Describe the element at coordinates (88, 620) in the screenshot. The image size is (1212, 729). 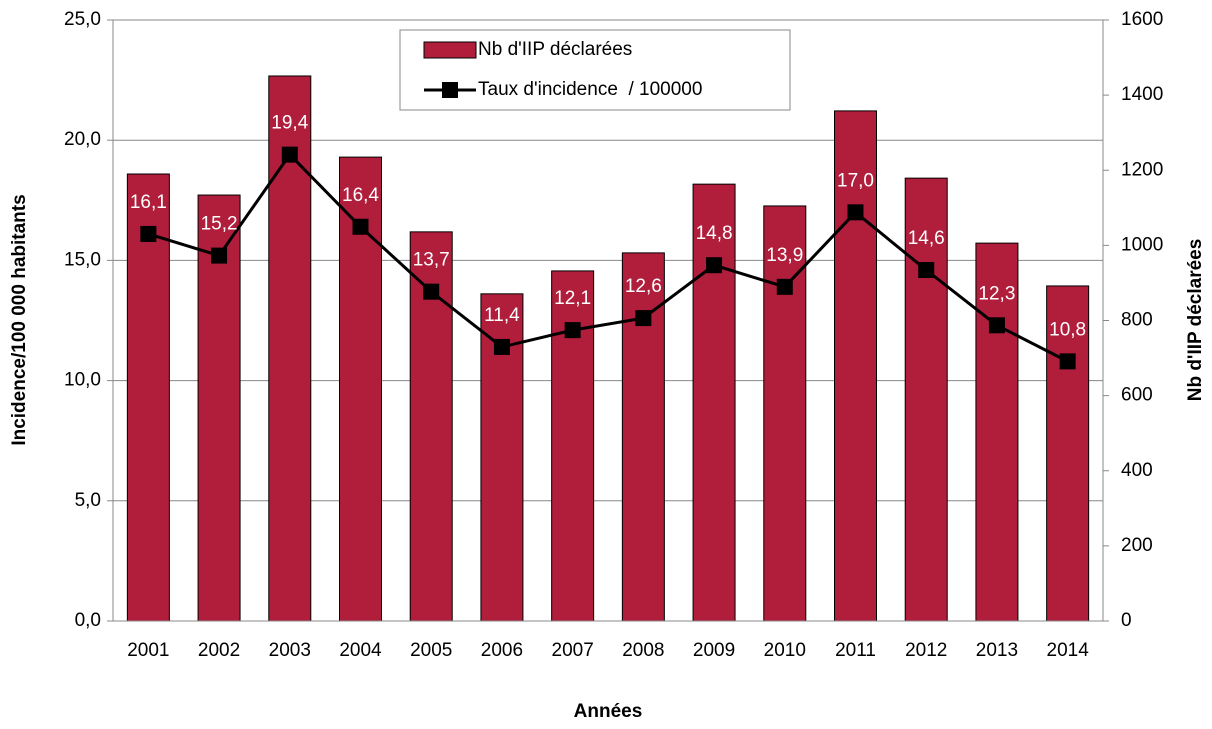
I see `y-tick-label: 0,0` at that location.